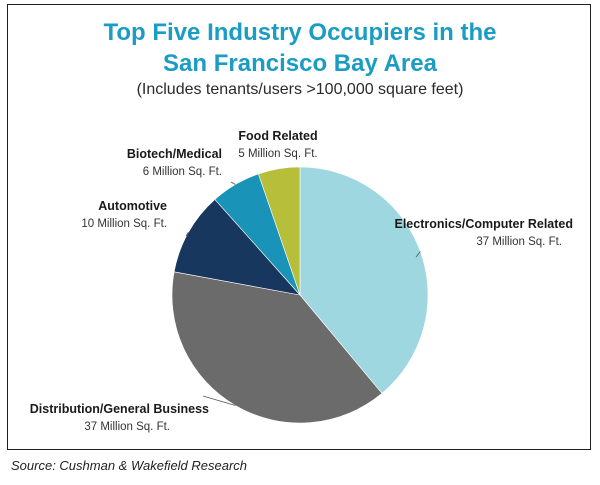  I want to click on chart-title-line-1: Top Five Industry Occupiers in the, so click(300, 32).